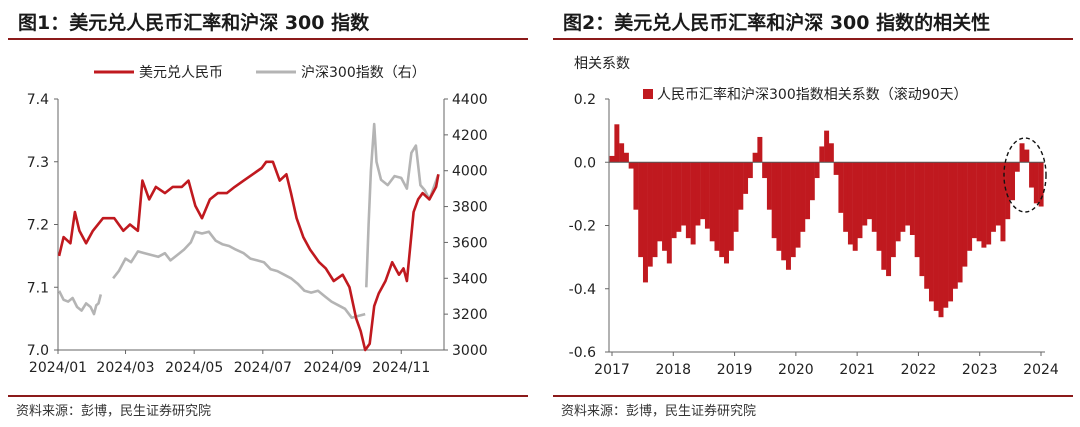 The image size is (1080, 427). I want to click on y-right-tick-label: 3400, so click(470, 279).